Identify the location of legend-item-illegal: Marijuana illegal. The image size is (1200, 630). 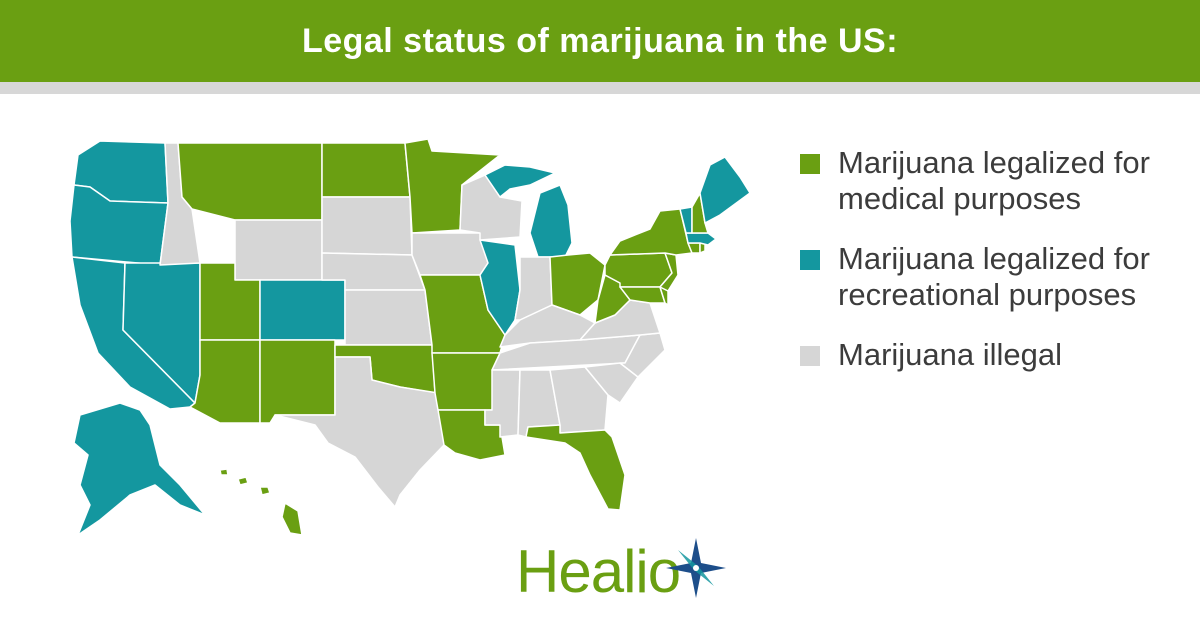
(990, 355).